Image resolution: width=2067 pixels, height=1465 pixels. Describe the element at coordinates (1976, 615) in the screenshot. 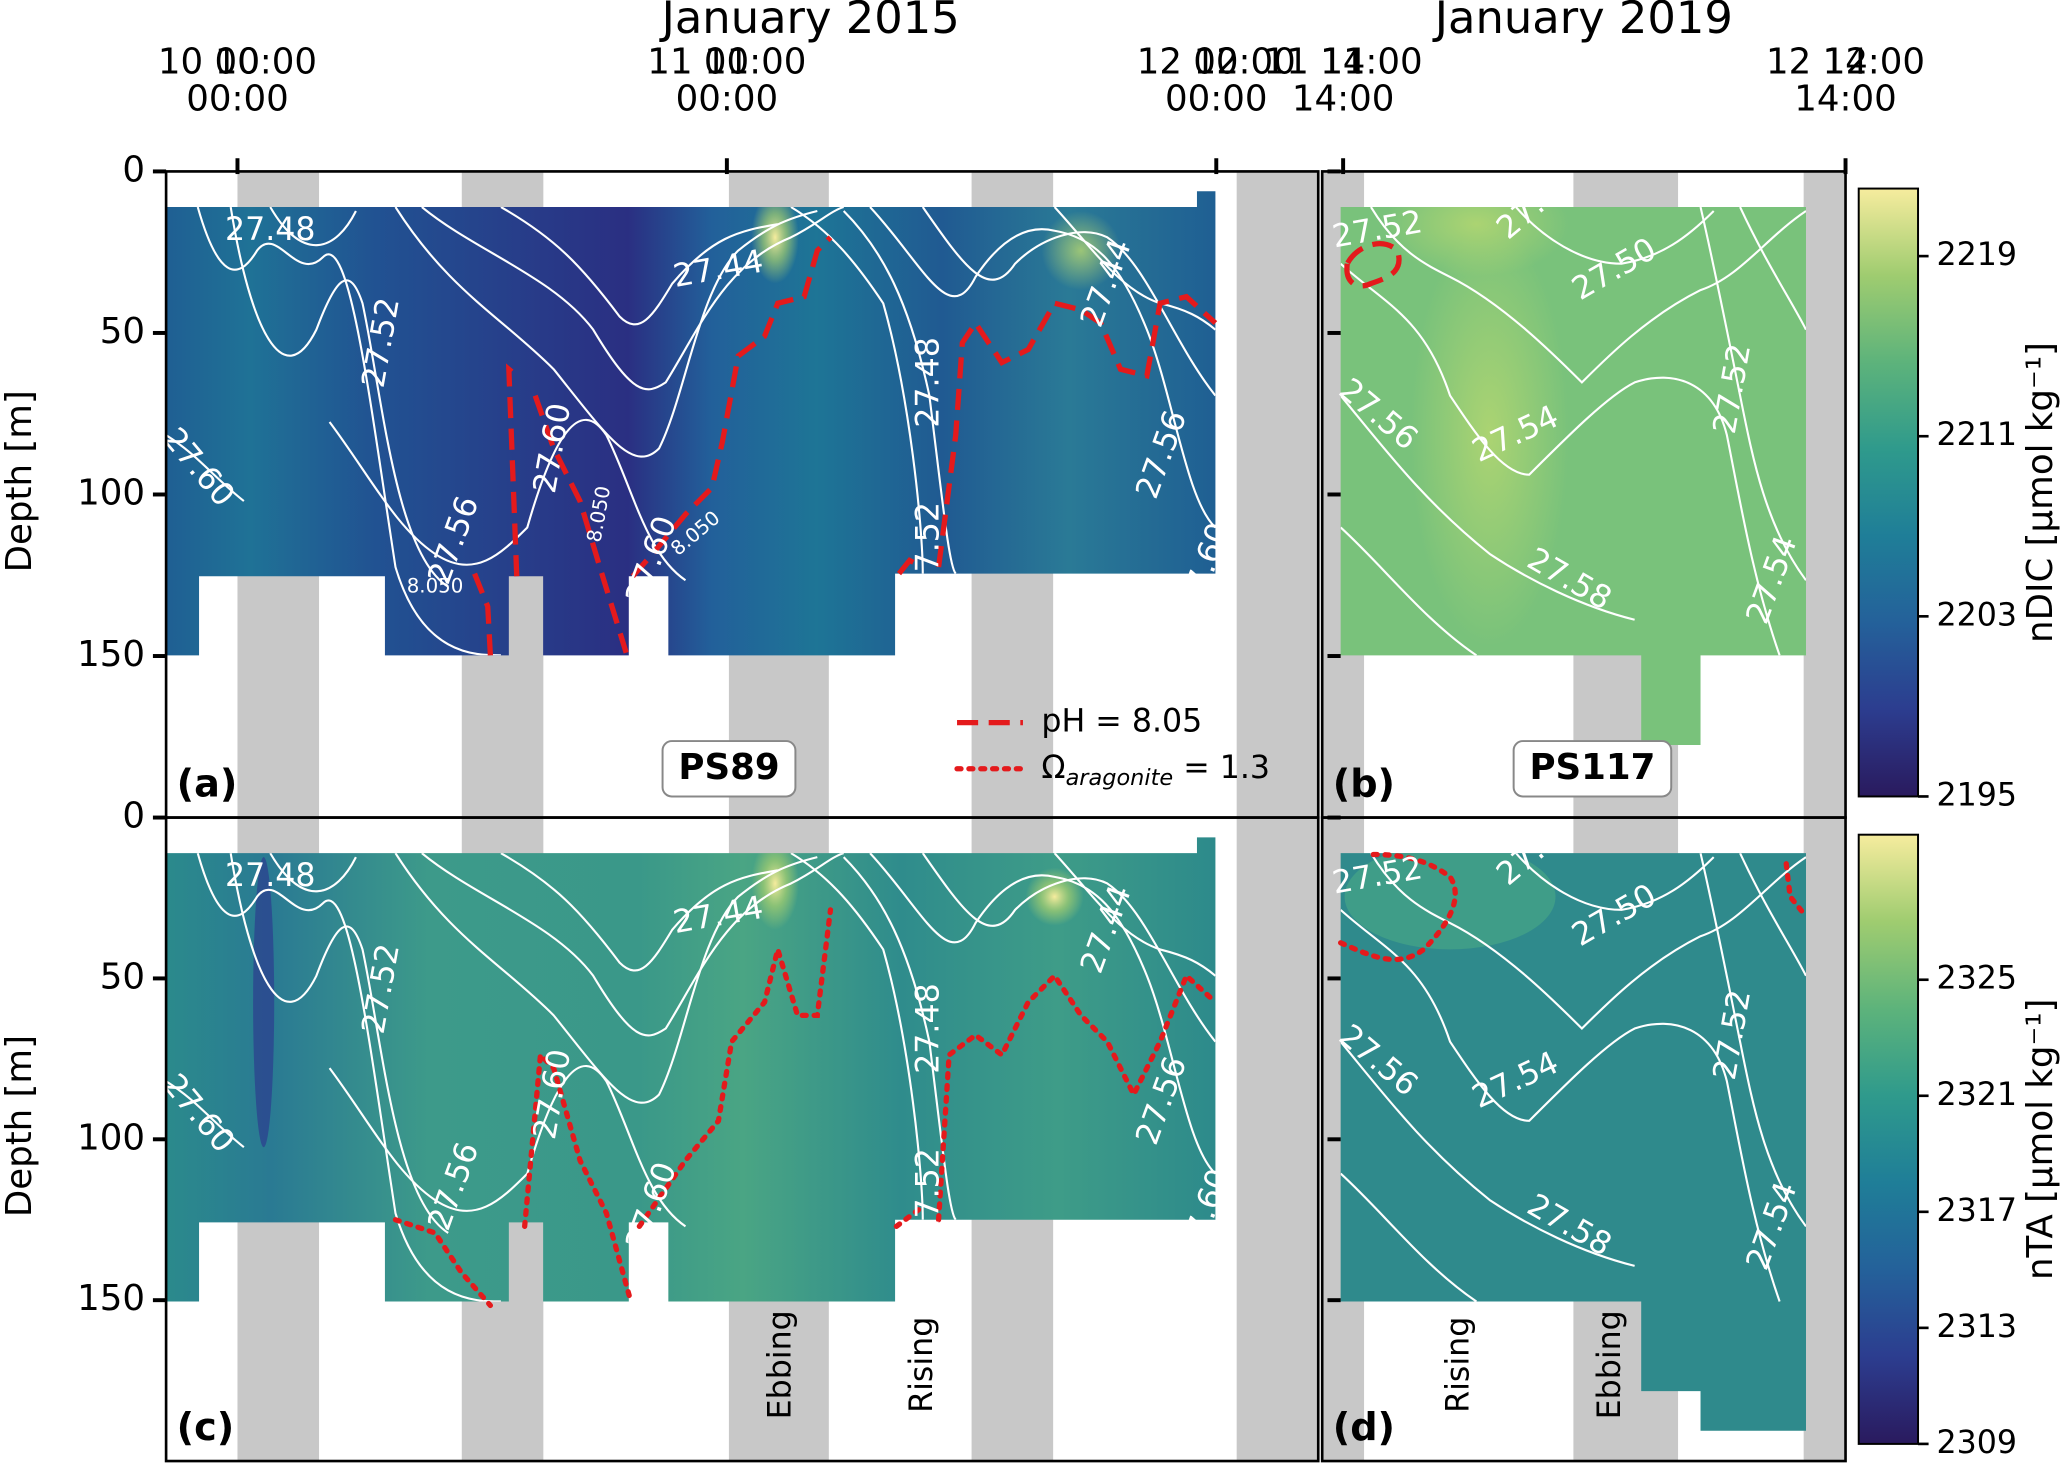

I see `colorbar-tick-label: 2203` at that location.